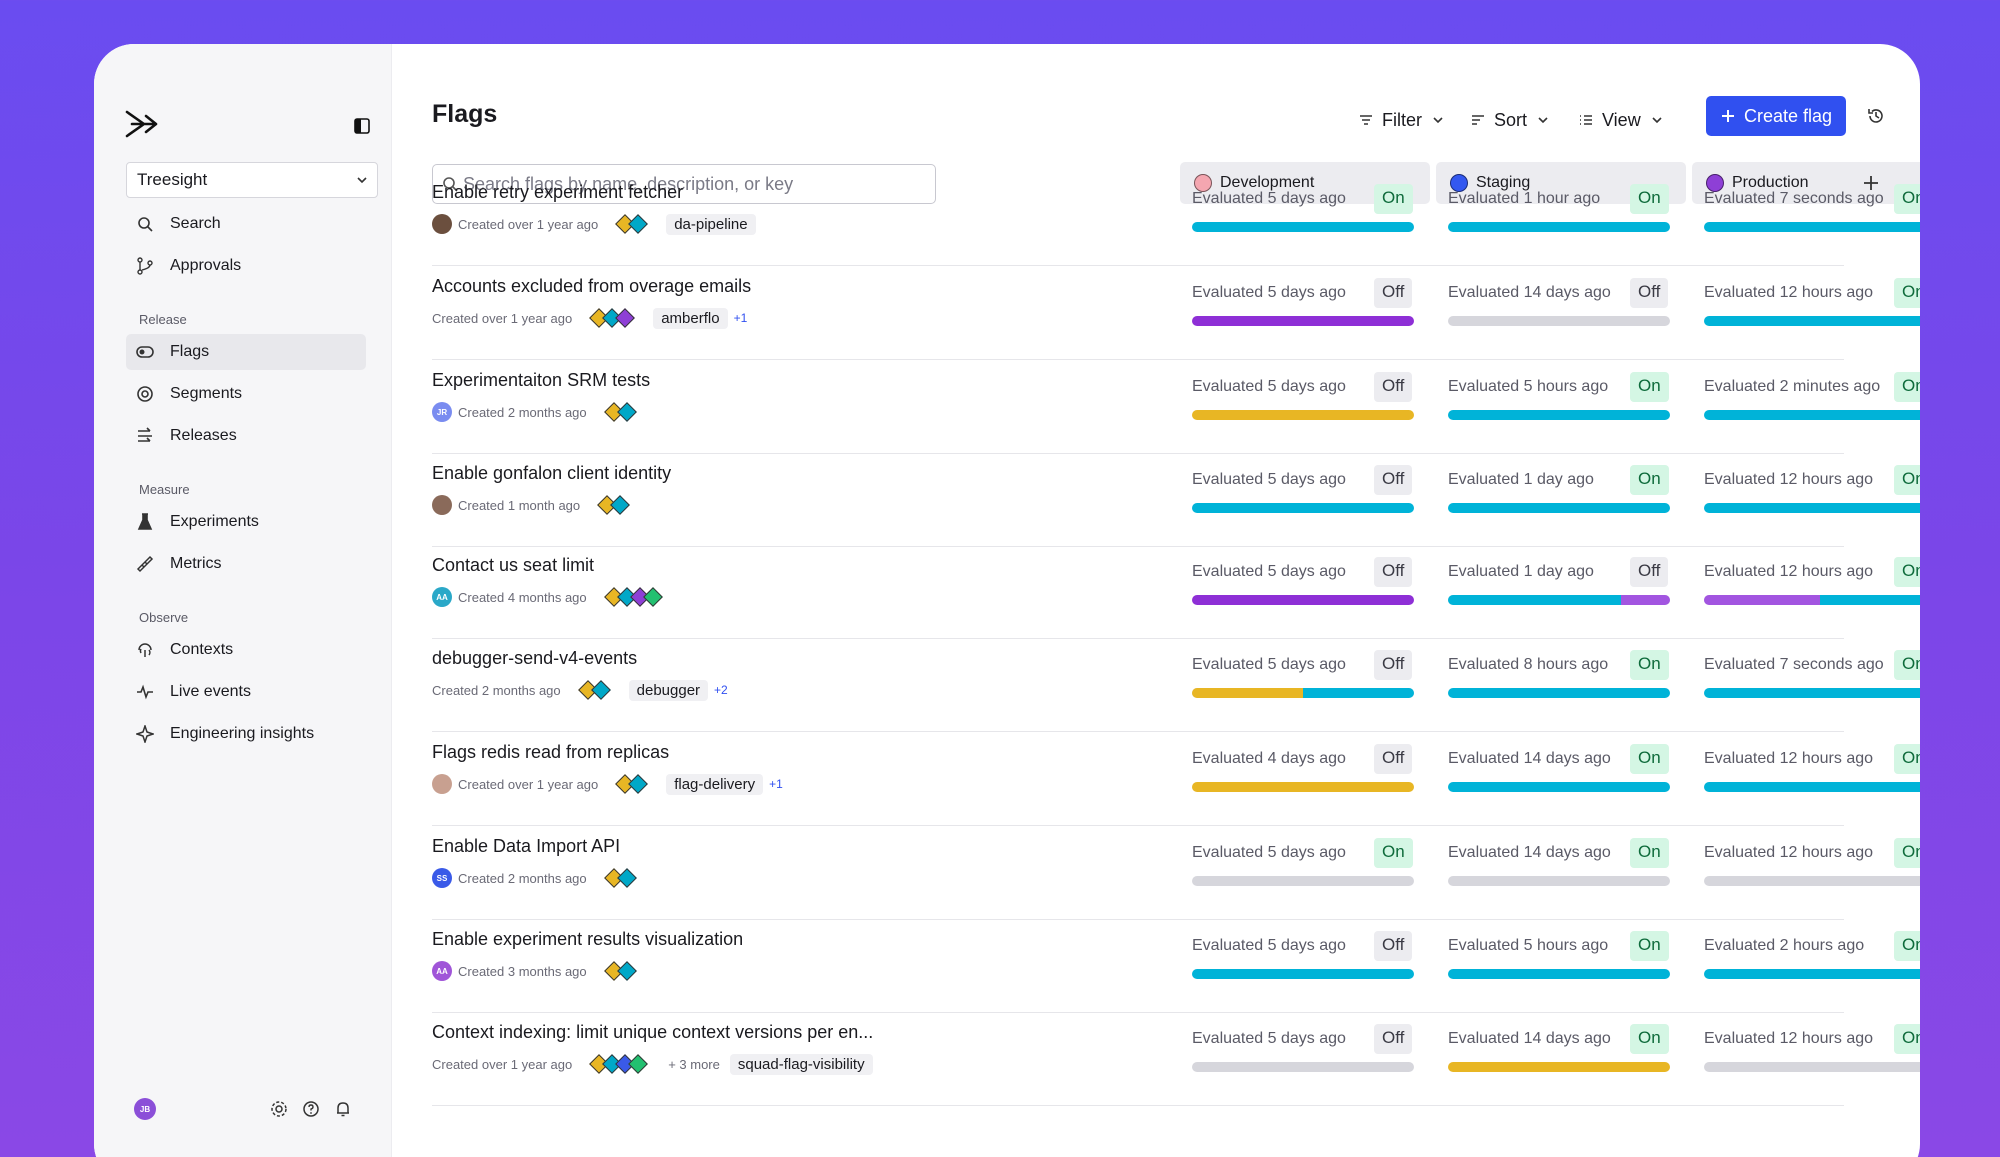 The height and width of the screenshot is (1157, 2000). I want to click on help-icon, so click(311, 1109).